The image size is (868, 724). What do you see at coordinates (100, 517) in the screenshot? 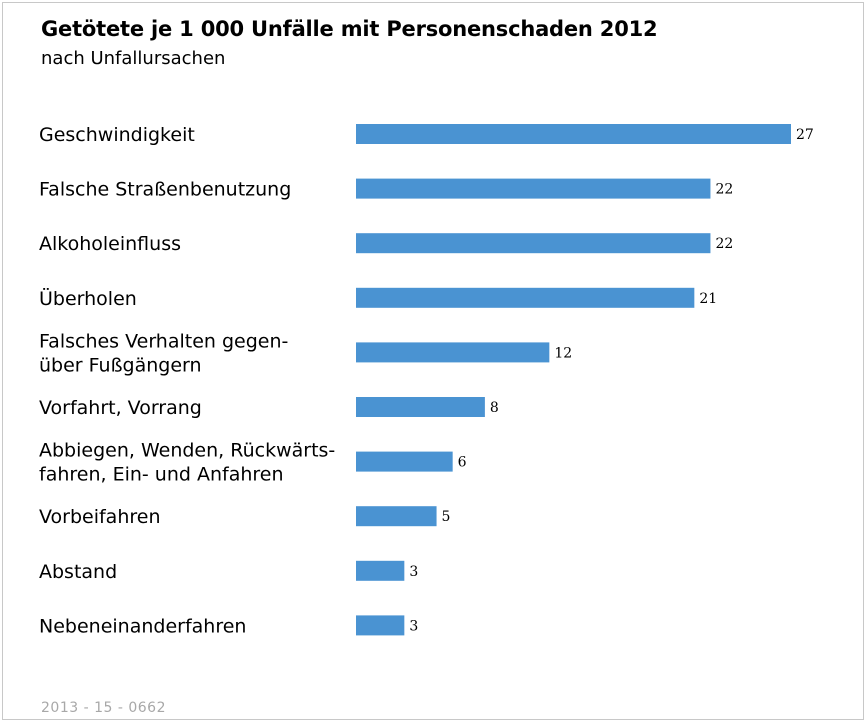
I see `category-label: Vorbeifahren` at bounding box center [100, 517].